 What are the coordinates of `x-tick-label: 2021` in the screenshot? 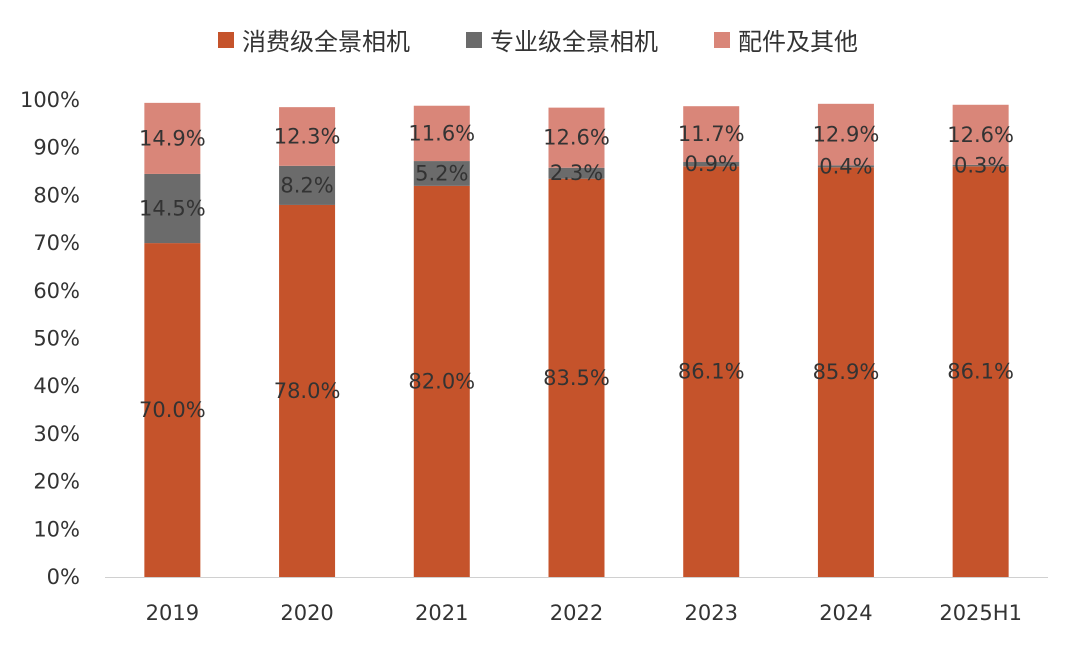 It's located at (441, 613).